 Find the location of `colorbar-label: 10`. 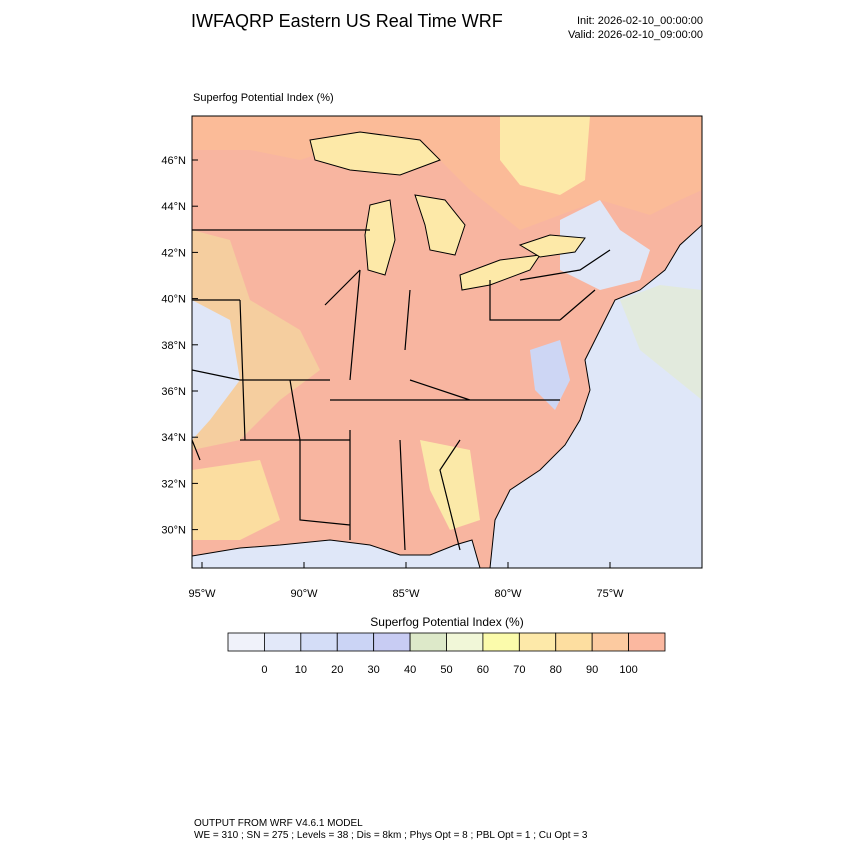

colorbar-label: 10 is located at coordinates (301, 670).